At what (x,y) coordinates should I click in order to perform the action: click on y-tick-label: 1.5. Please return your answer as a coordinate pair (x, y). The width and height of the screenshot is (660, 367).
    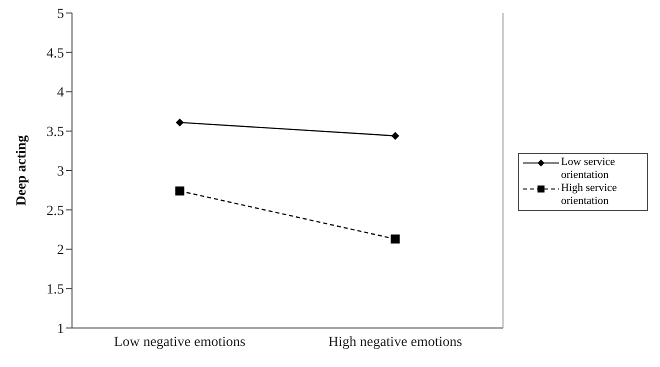
    Looking at the image, I should click on (55, 290).